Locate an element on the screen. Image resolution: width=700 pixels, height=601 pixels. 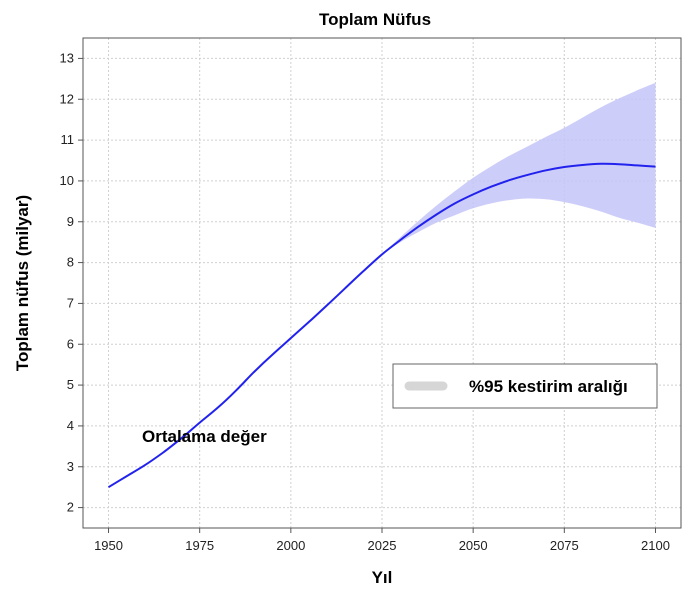
y-tick-label: 12 is located at coordinates (67, 98).